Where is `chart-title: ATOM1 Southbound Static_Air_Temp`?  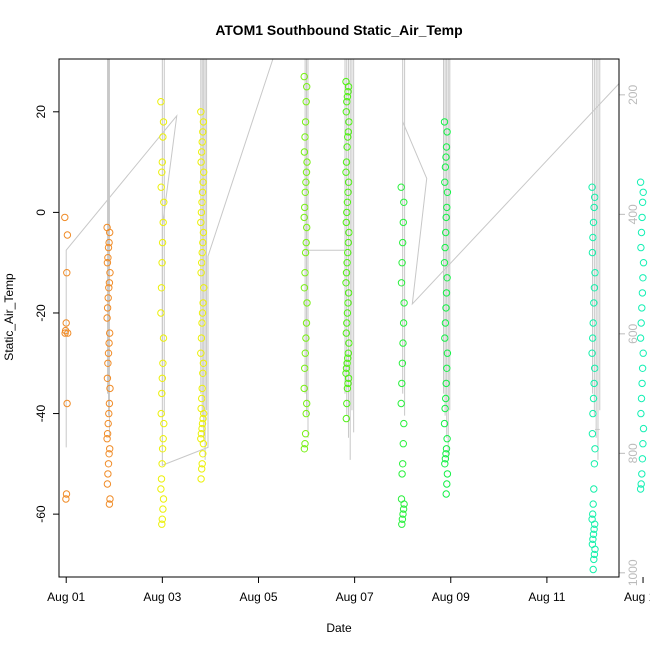
chart-title: ATOM1 Southbound Static_Air_Temp is located at coordinates (338, 30).